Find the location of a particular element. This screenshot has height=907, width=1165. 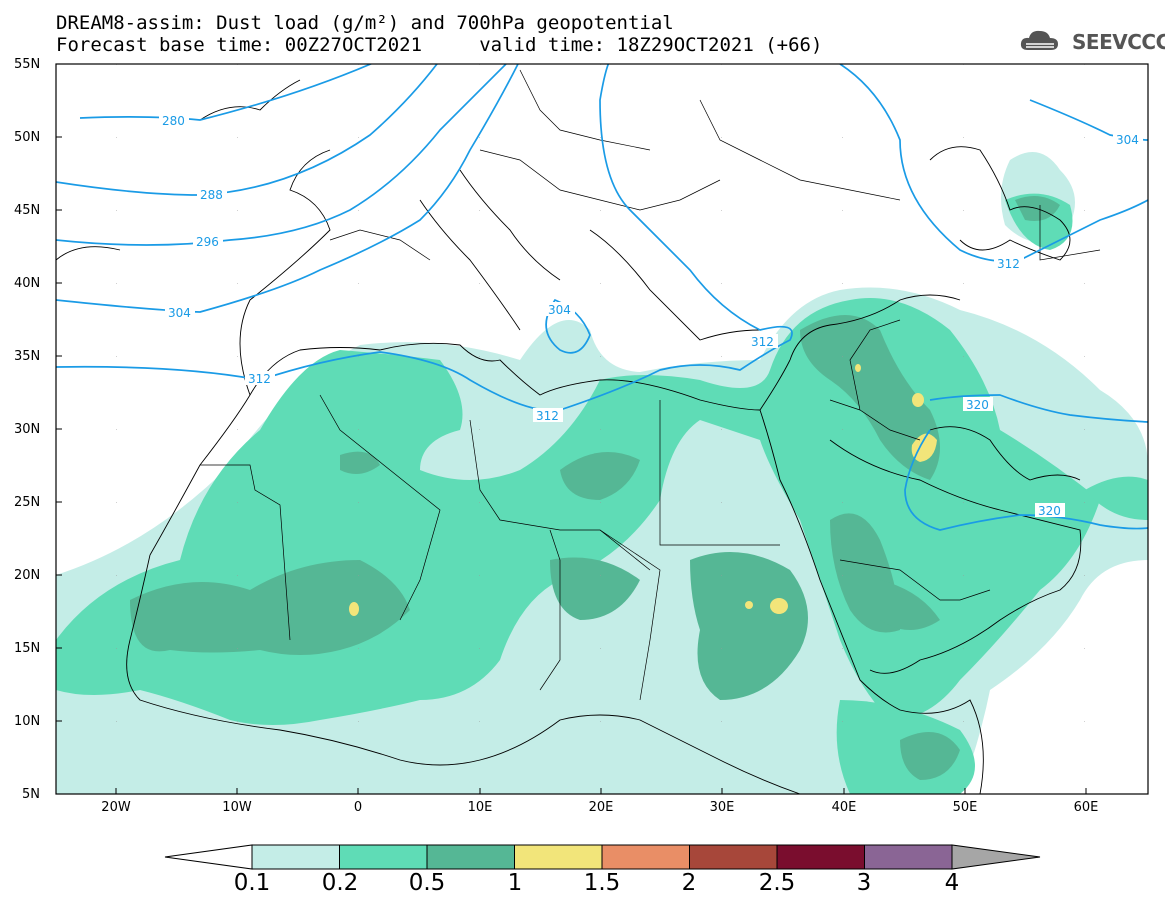

colorbar-label-0.1: 0.1 is located at coordinates (252, 883).